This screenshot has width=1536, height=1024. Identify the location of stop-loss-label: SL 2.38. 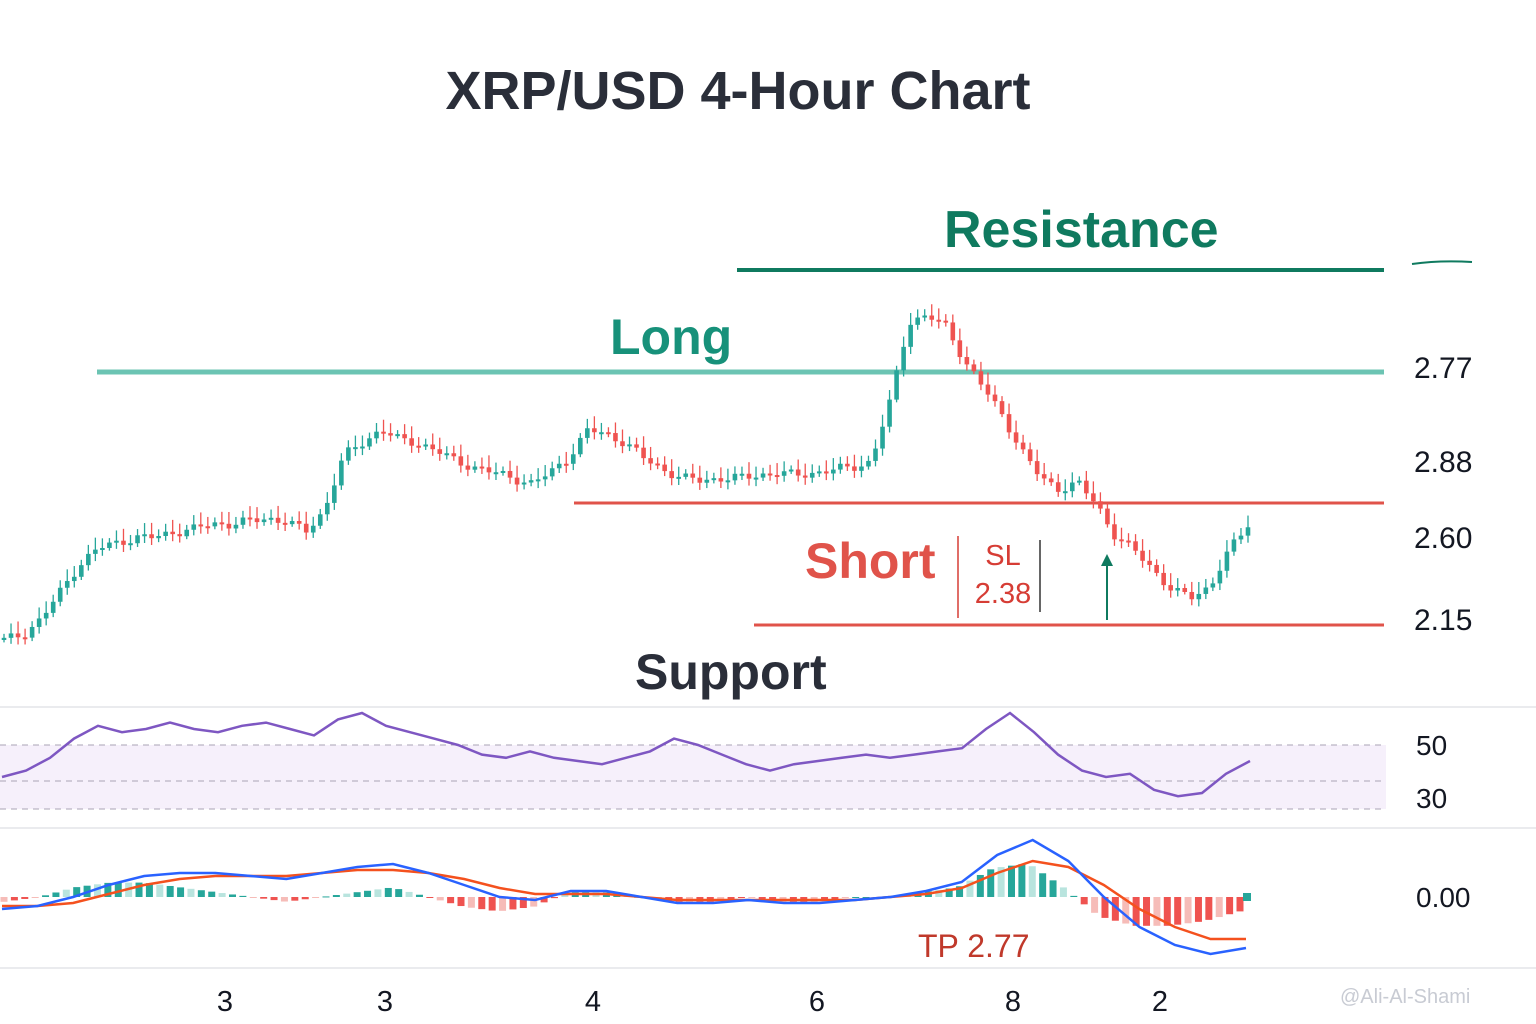
(1003, 575).